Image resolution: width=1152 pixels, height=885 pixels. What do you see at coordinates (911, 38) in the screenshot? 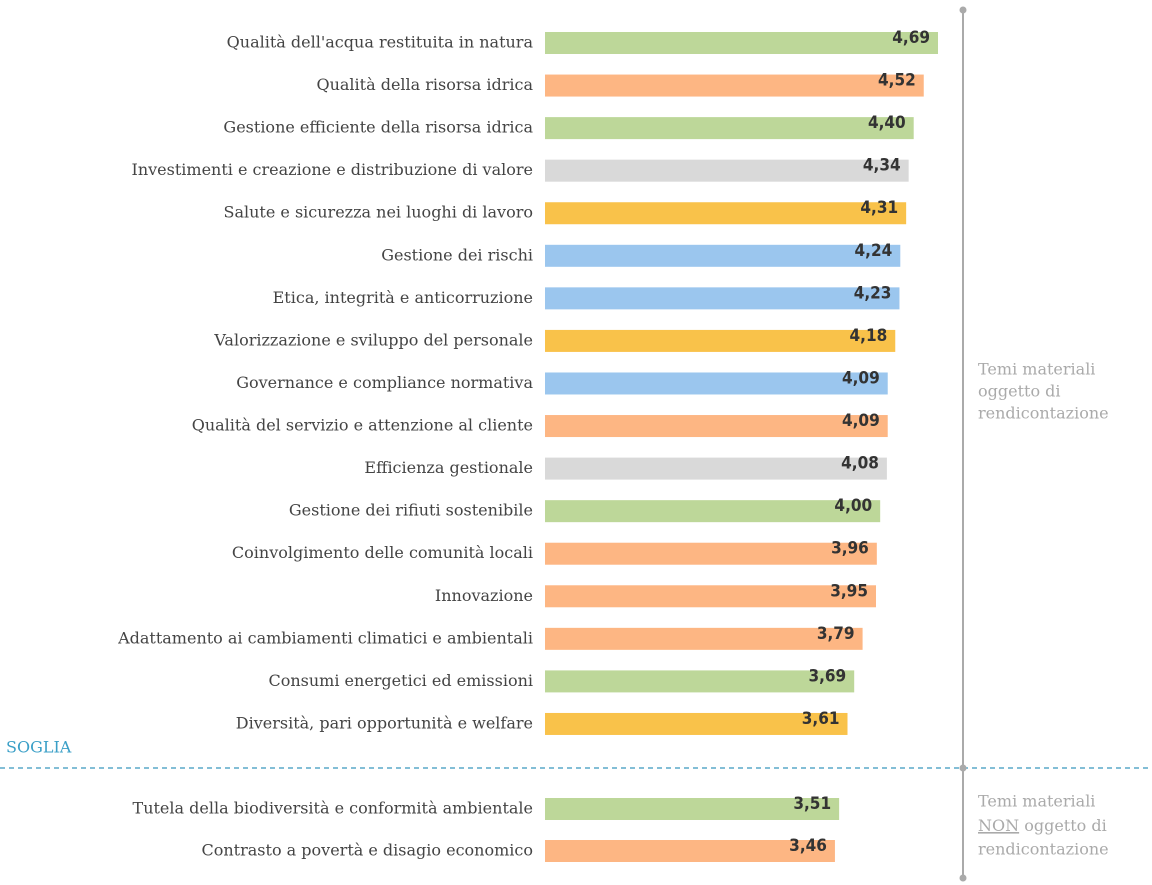
I see `value-label: 4,69` at bounding box center [911, 38].